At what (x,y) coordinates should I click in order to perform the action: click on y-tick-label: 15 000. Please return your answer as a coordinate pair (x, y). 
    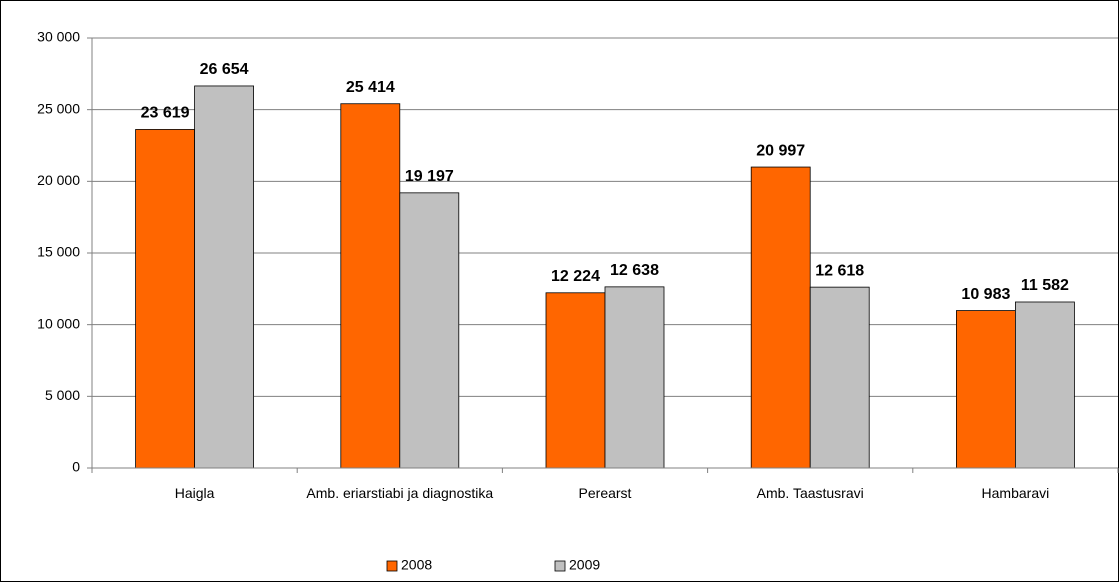
    Looking at the image, I should click on (58, 252).